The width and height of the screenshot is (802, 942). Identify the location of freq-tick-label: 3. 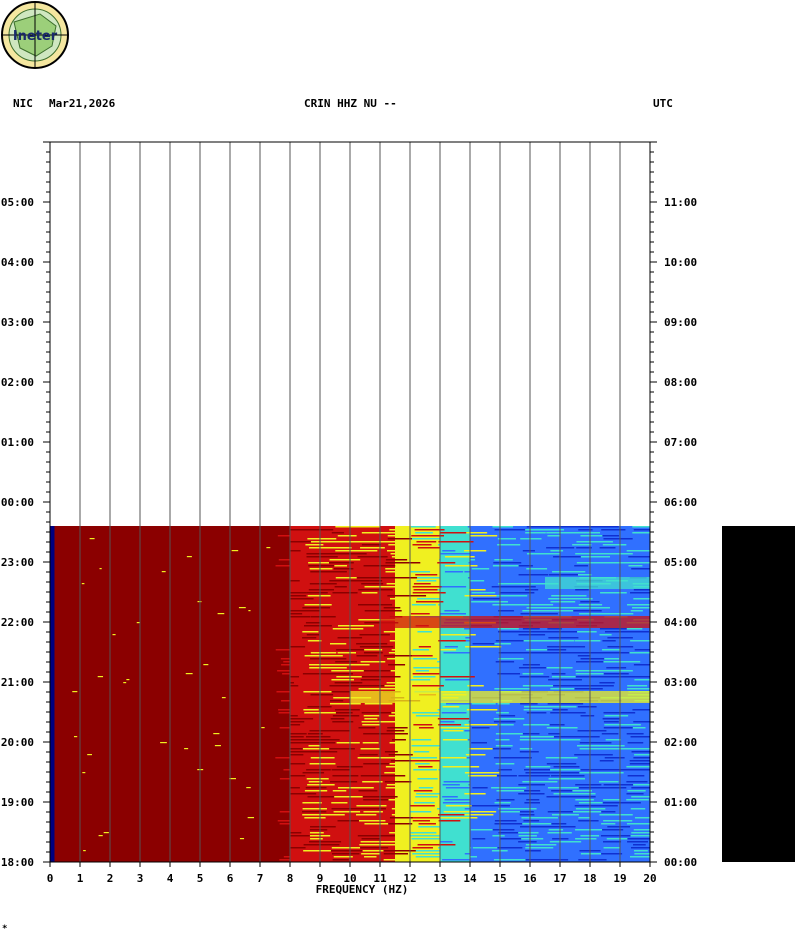
(140, 878).